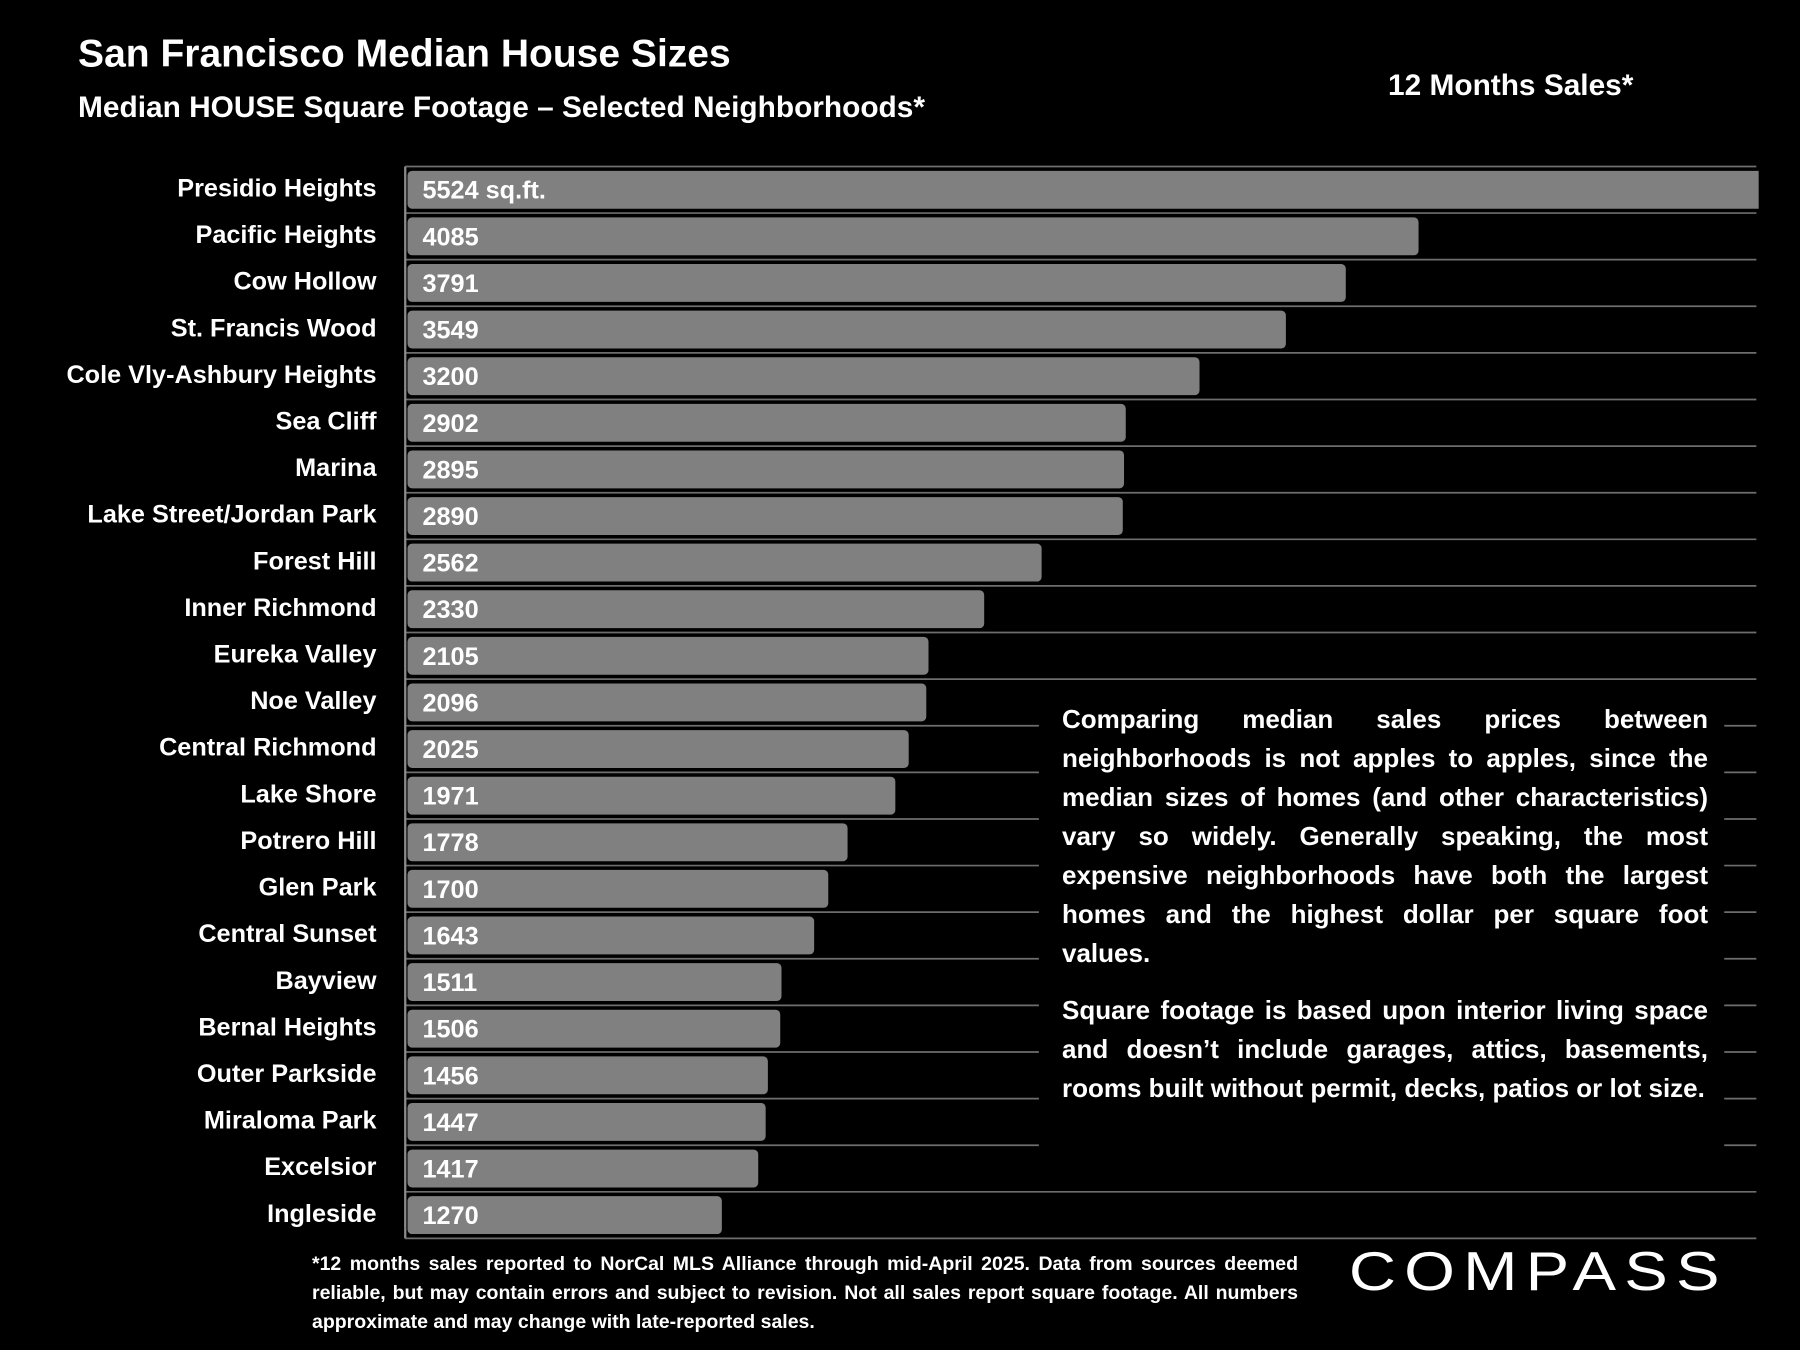  I want to click on note-backdrop, so click(1381, 922).